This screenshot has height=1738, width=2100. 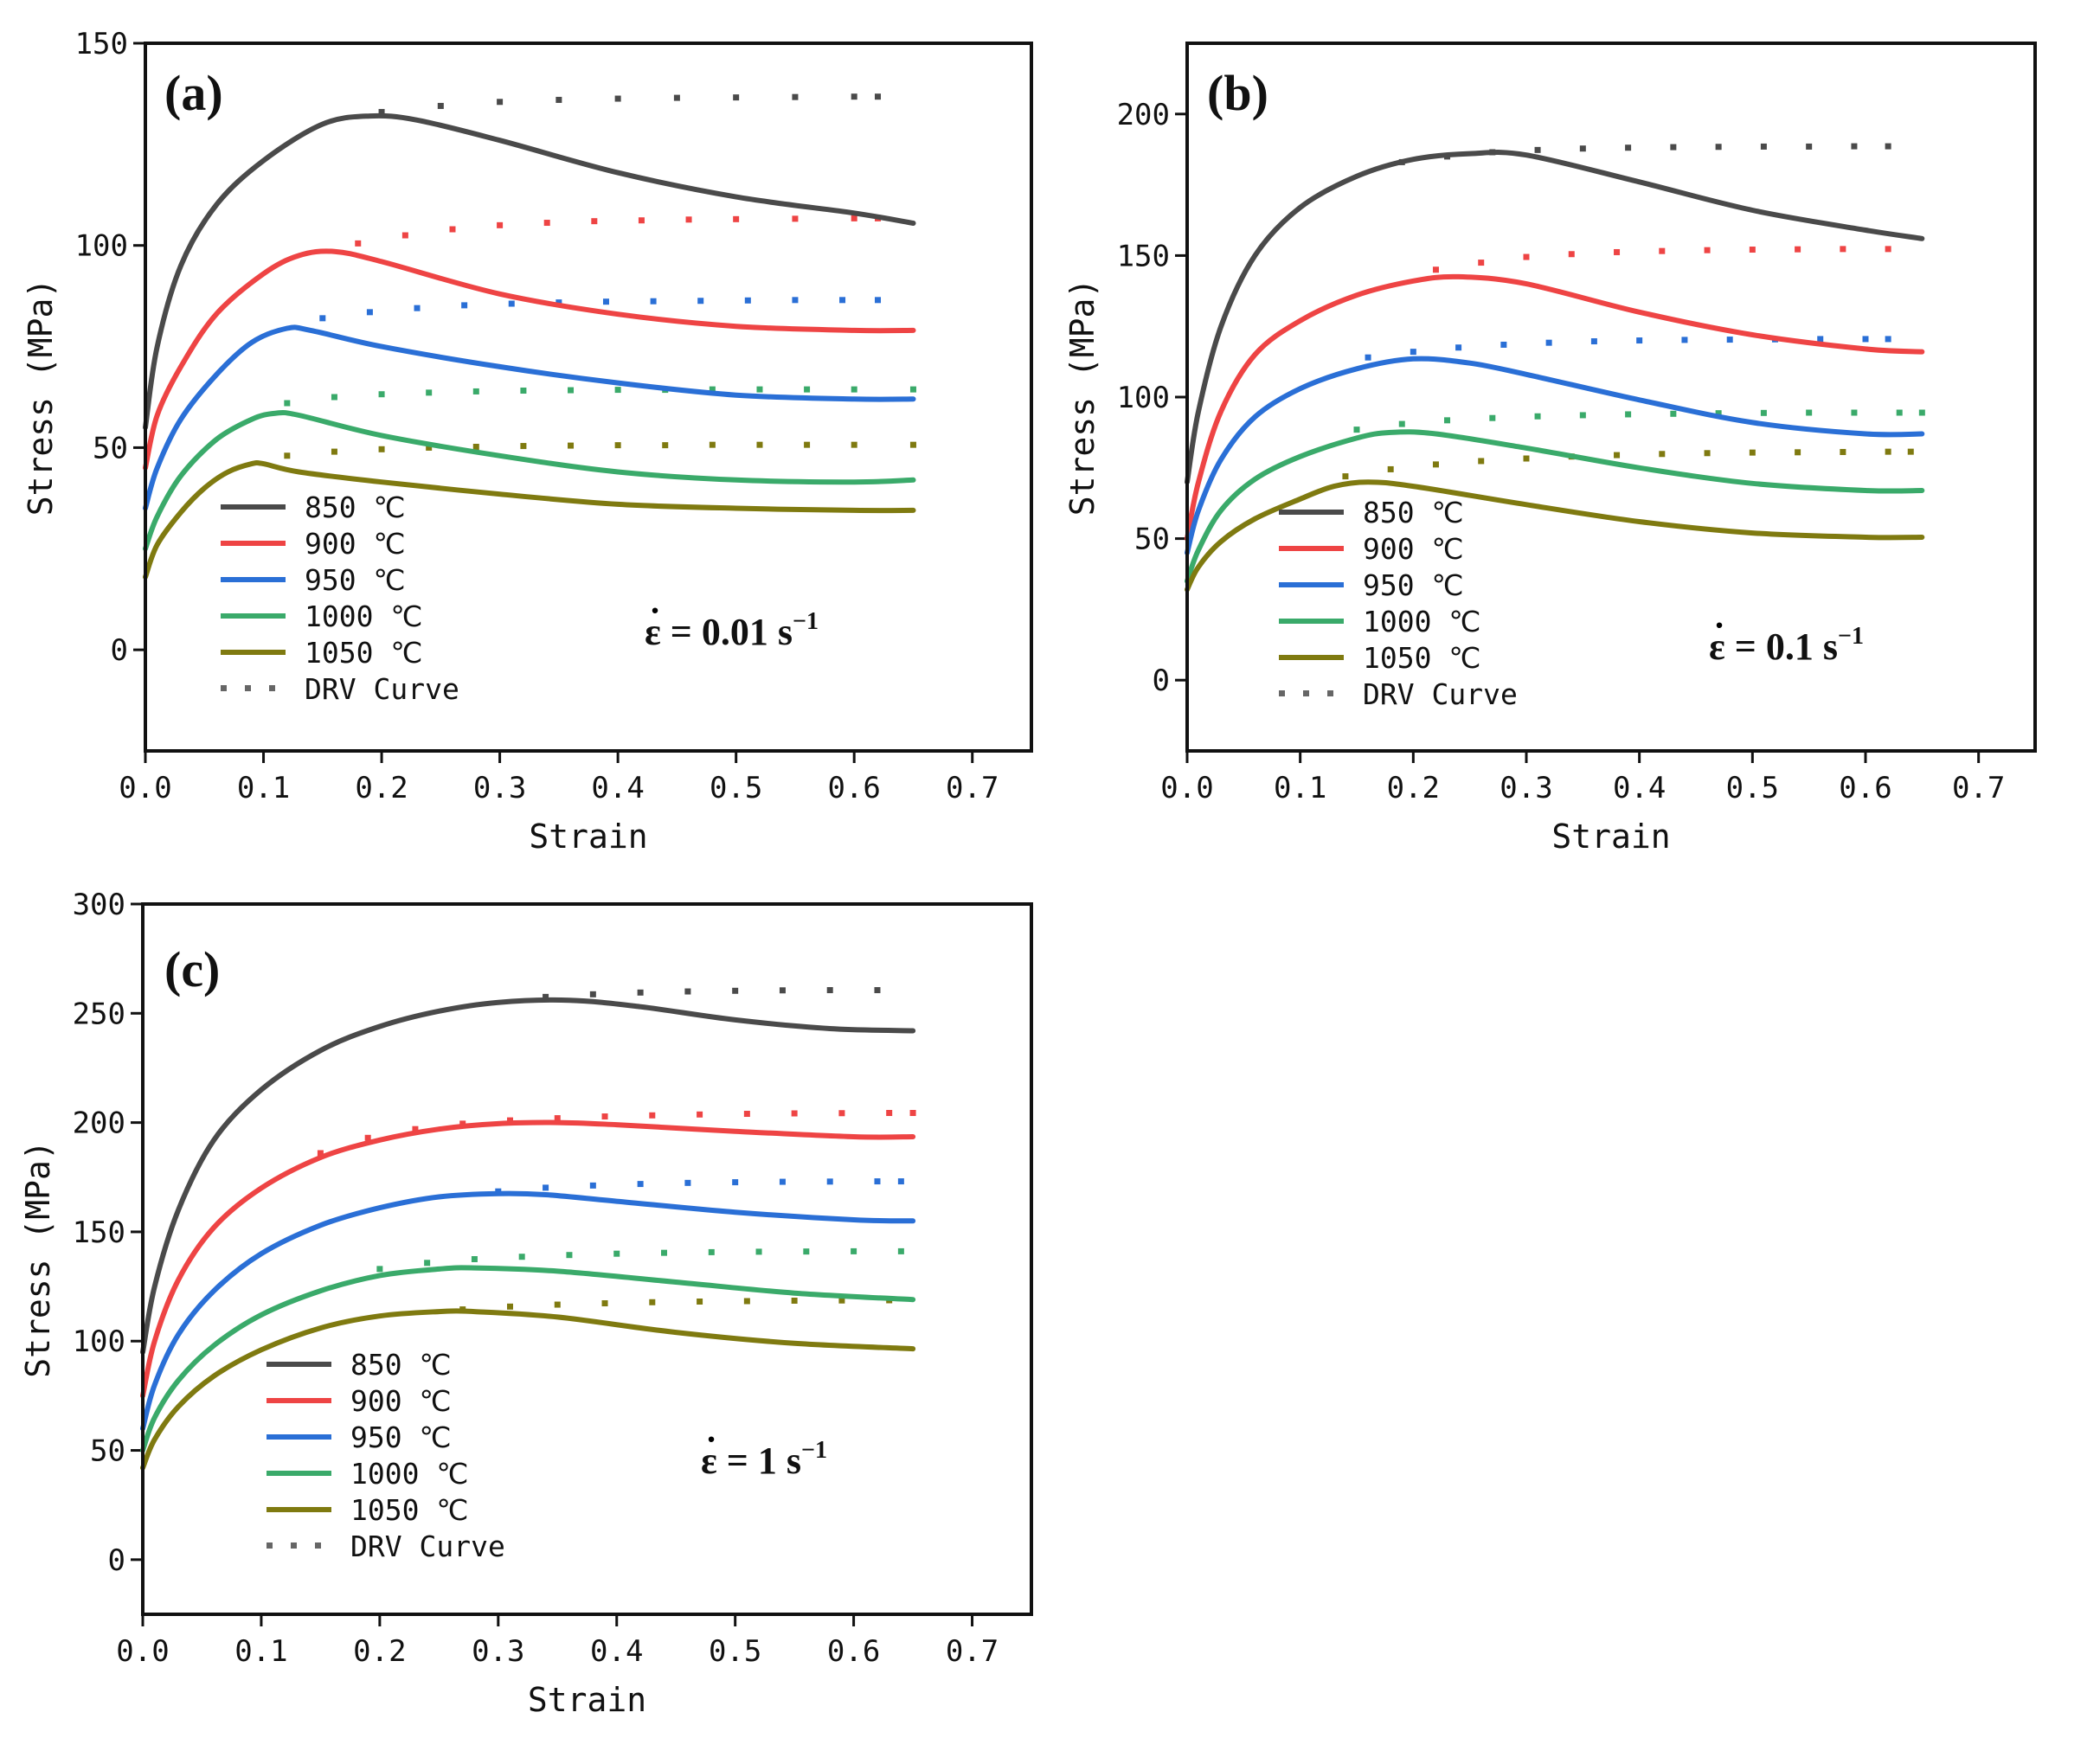 I want to click on strain-rate-label: · ε = 1 s−1, so click(x=764, y=1451).